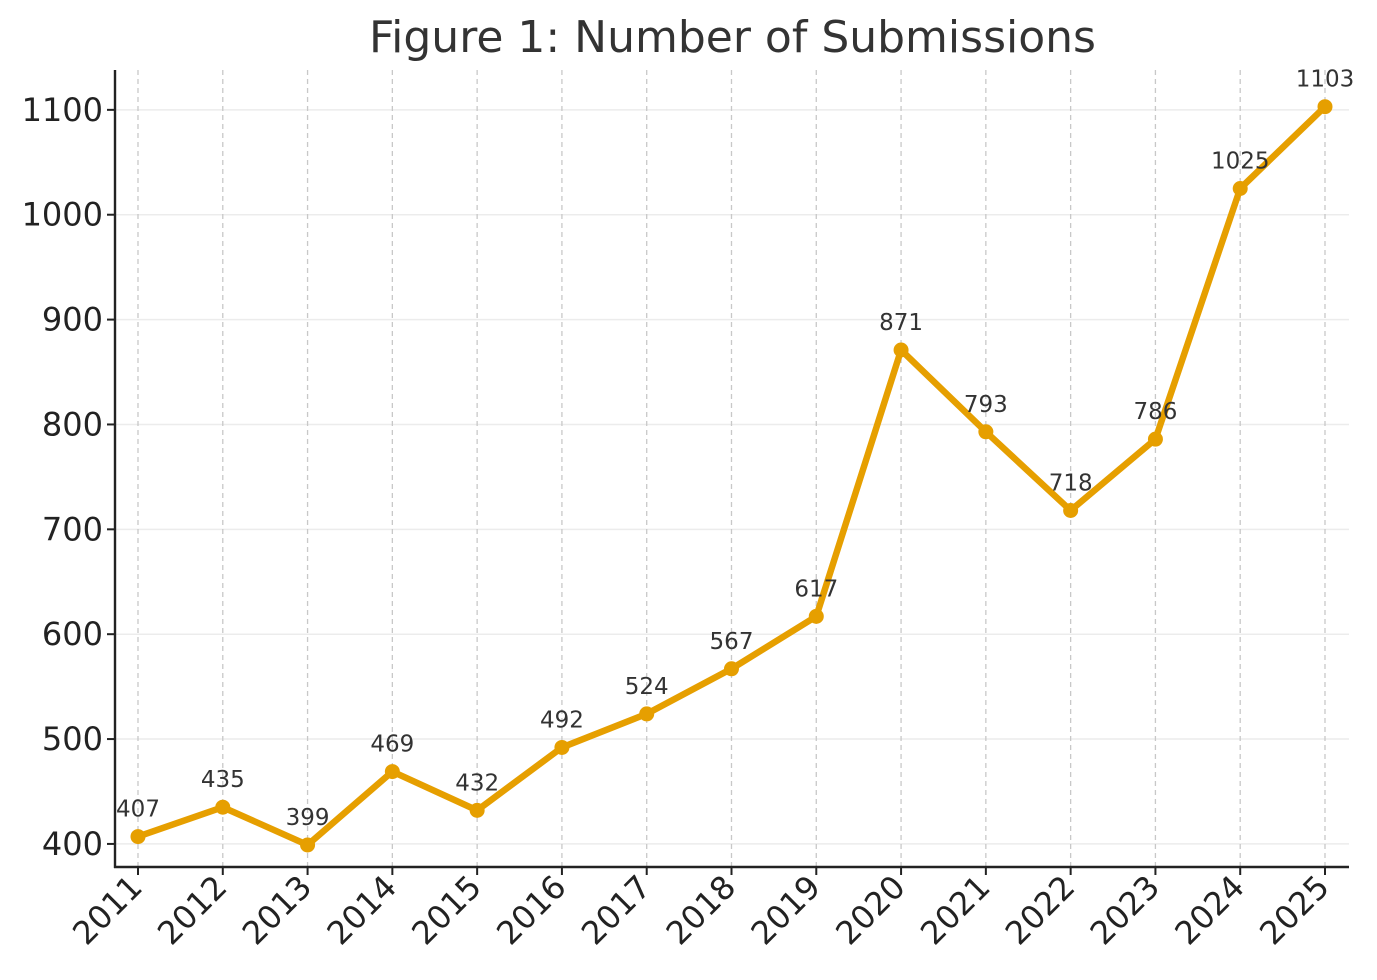 Image resolution: width=1377 pixels, height=980 pixels. I want to click on data-label: 1103, so click(1325, 80).